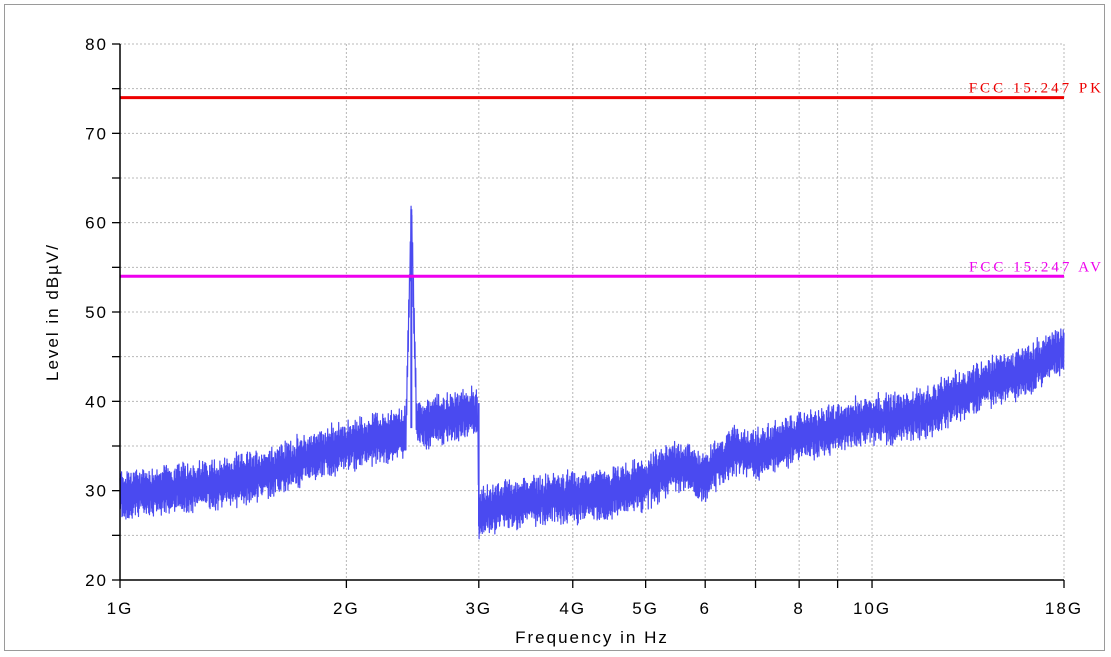  Describe the element at coordinates (572, 608) in the screenshot. I see `x-tick-label: 4G` at that location.